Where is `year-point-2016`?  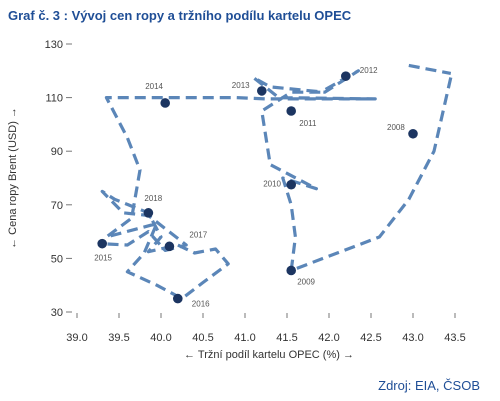
year-point-2016 is located at coordinates (178, 298).